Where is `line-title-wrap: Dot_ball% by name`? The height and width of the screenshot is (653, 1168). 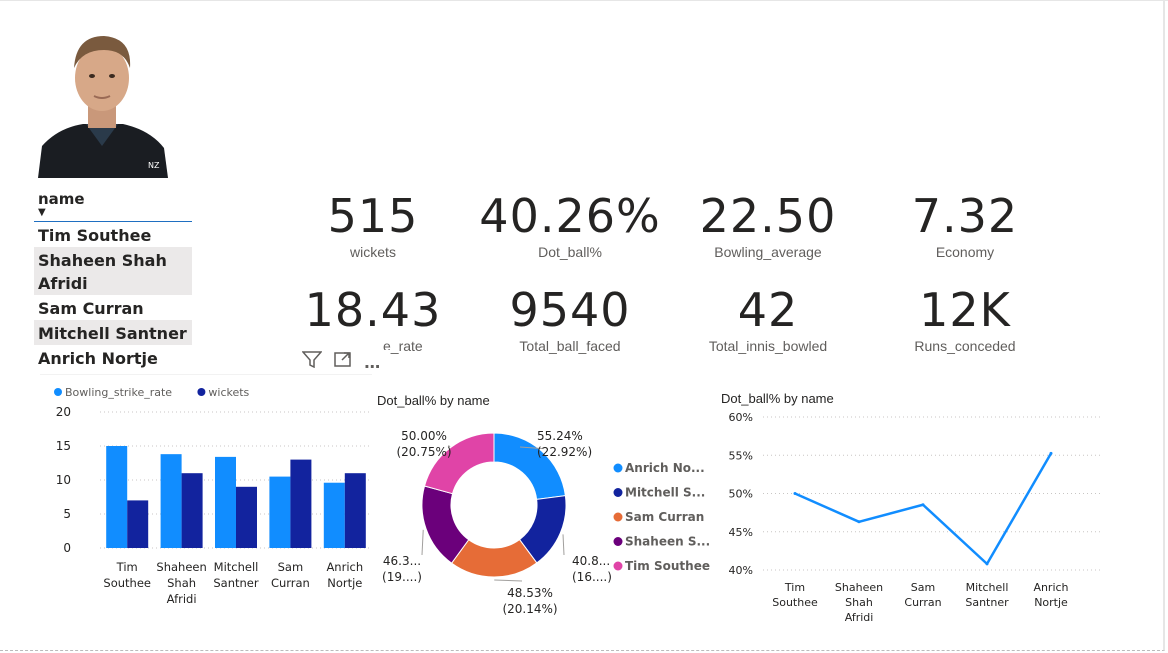
line-title-wrap: Dot_ball% by name is located at coordinates (777, 397).